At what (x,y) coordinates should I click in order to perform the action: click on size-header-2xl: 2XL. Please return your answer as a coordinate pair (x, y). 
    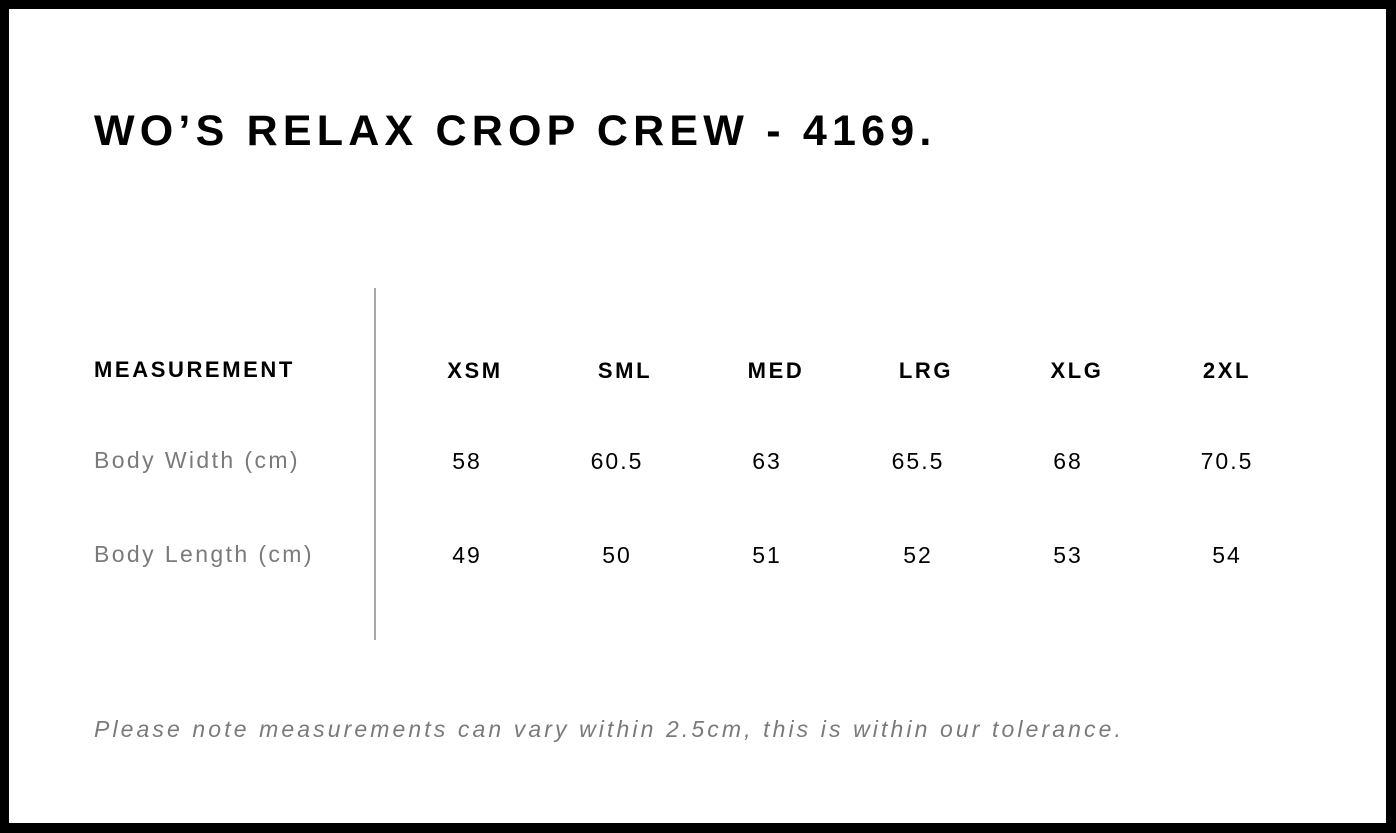
    Looking at the image, I should click on (1227, 370).